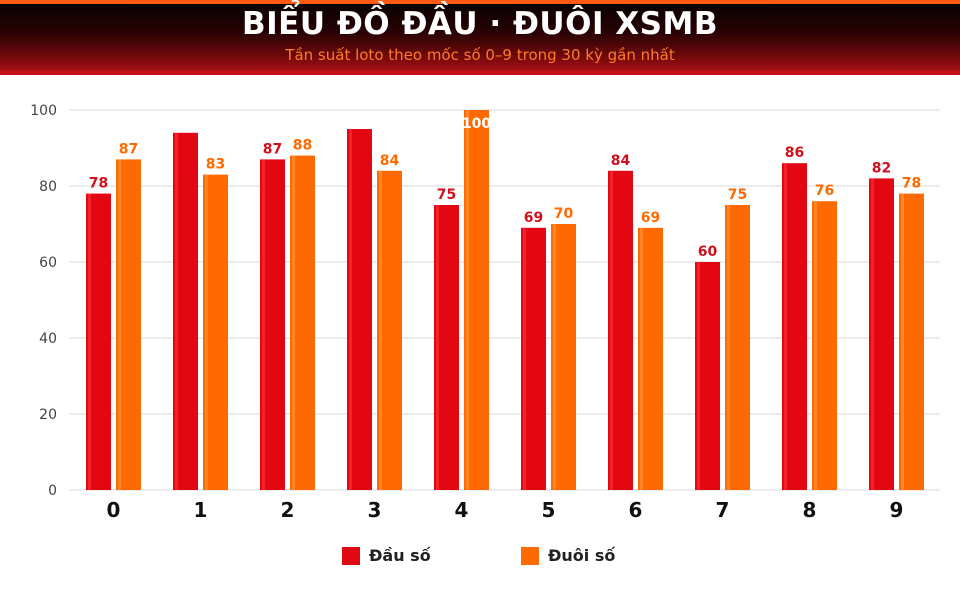 Image resolution: width=960 pixels, height=600 pixels. Describe the element at coordinates (400, 555) in the screenshot. I see `legend-label-head: Đầu số` at that location.